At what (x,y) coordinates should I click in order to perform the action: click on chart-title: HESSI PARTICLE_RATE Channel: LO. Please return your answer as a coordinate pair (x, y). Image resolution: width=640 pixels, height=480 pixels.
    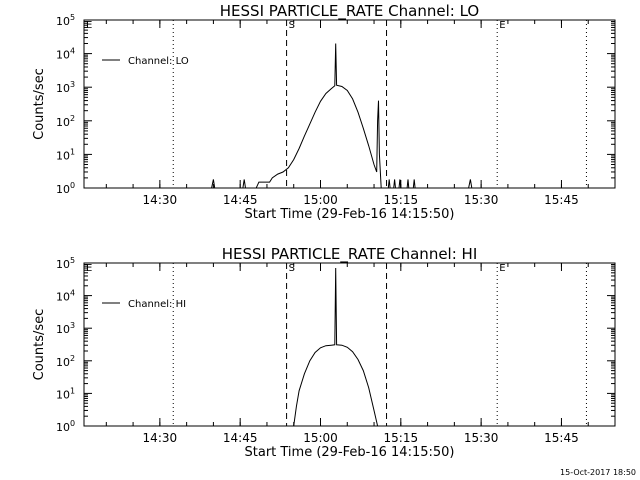
    Looking at the image, I should click on (349, 11).